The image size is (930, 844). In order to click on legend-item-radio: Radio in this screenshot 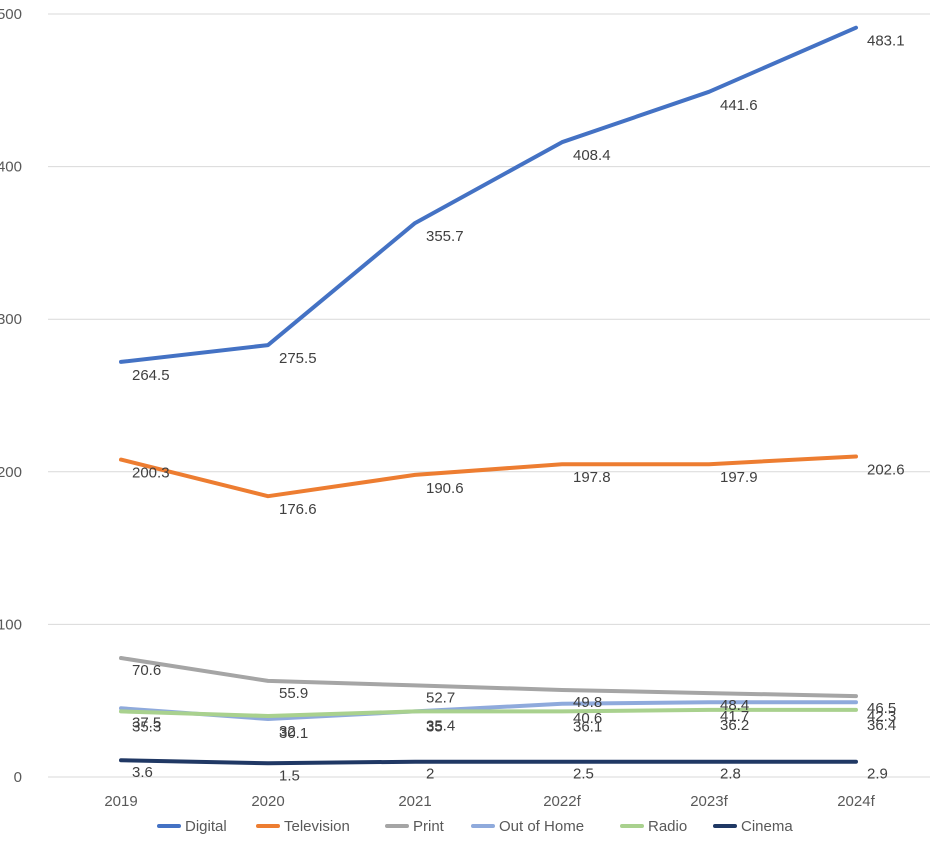, I will do `click(653, 826)`.